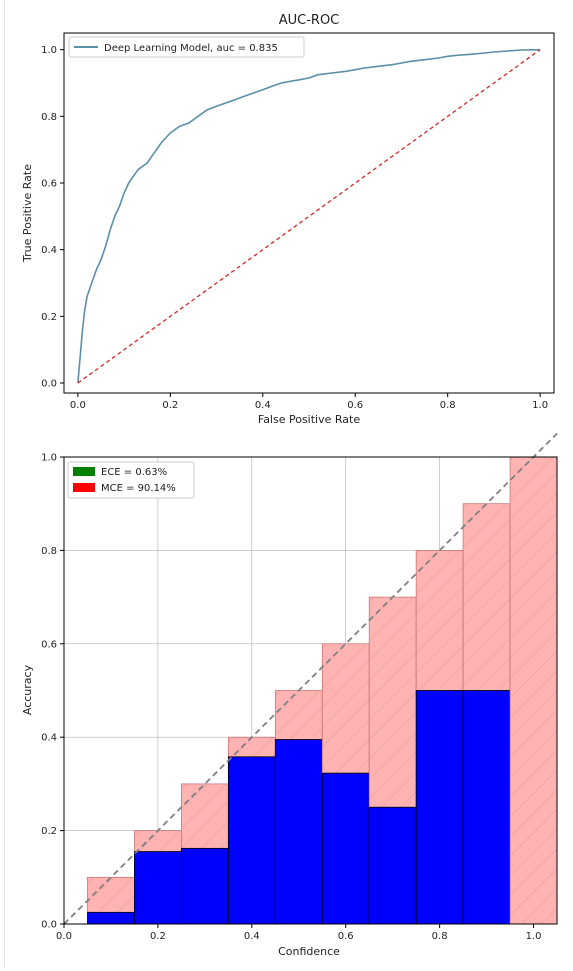  I want to click on roc-x-tick-label: 1.0, so click(540, 405).